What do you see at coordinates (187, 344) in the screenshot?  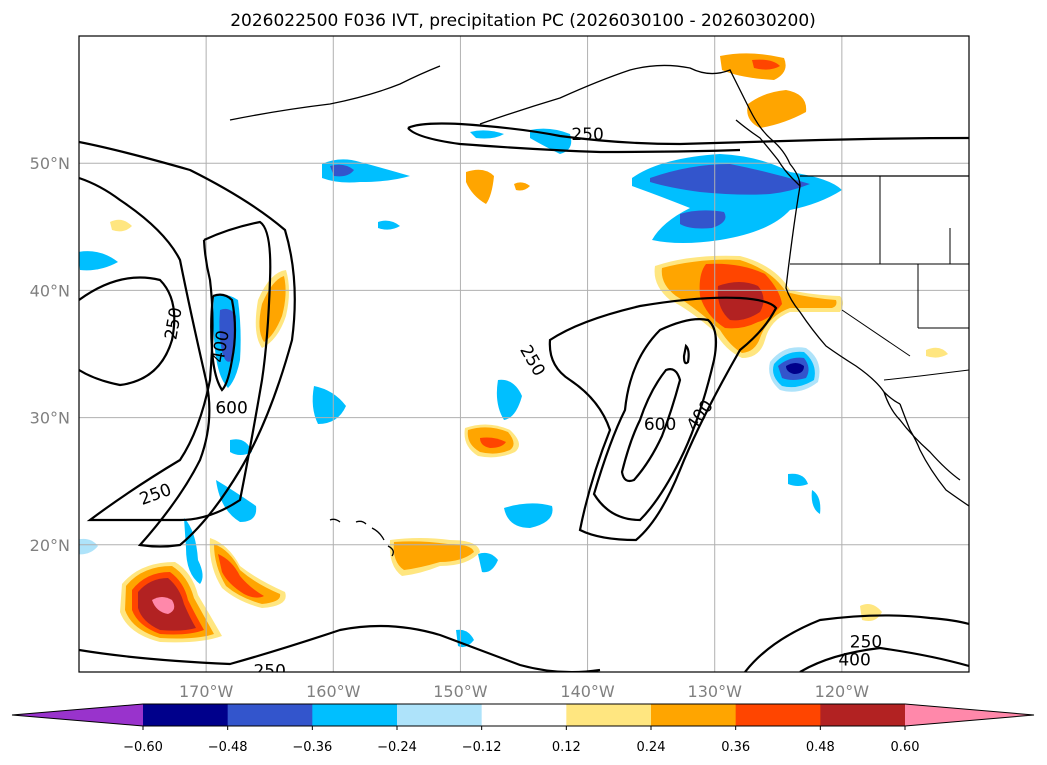 I see `contour-250-west` at bounding box center [187, 344].